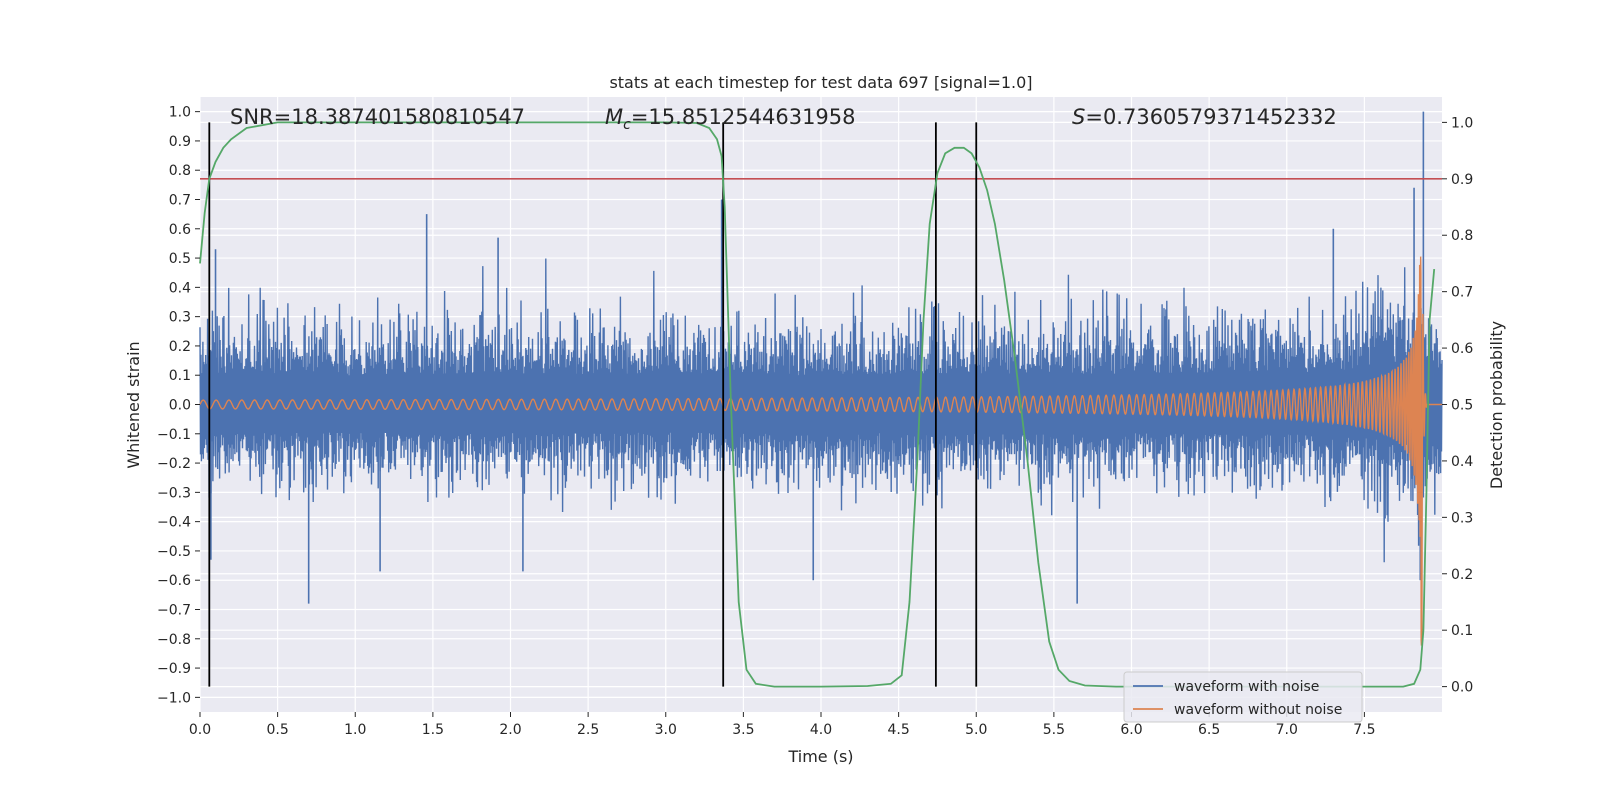 This screenshot has width=1600, height=800. What do you see at coordinates (1462, 123) in the screenshot?
I see `y2-tick-label: 1.0` at bounding box center [1462, 123].